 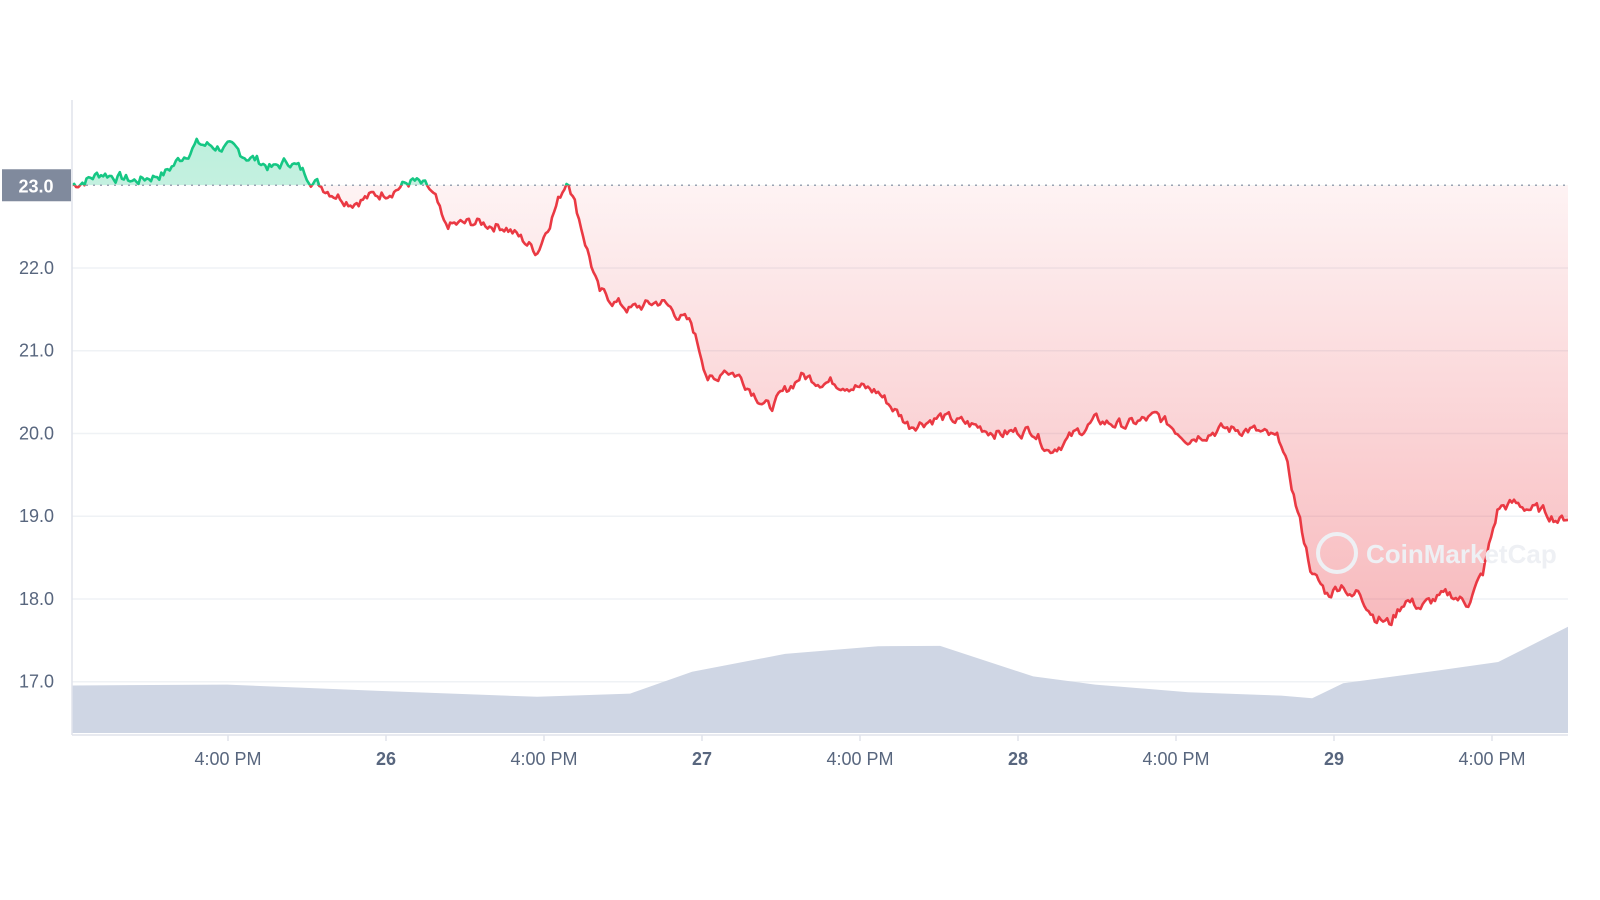 I want to click on y-tick-label: 18.0, so click(x=36, y=599).